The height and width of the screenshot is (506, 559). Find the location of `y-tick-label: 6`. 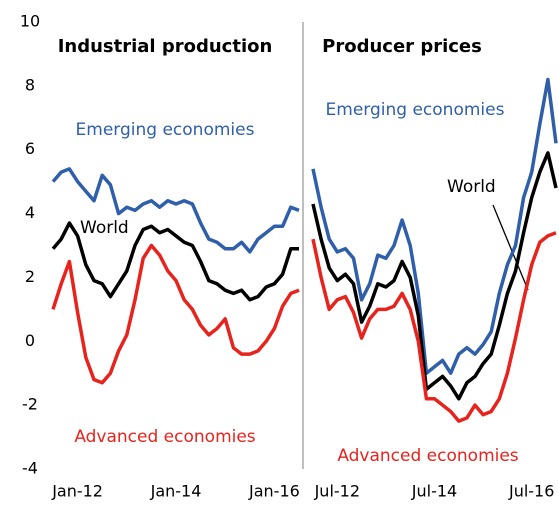

y-tick-label: 6 is located at coordinates (30, 148).